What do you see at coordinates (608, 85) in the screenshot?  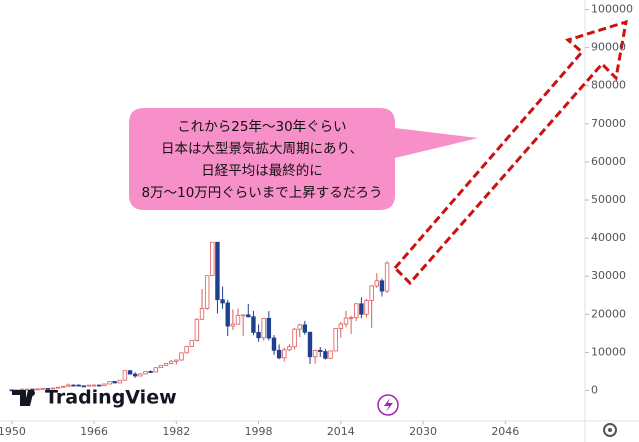 I see `y-tick-label: 80000` at bounding box center [608, 85].